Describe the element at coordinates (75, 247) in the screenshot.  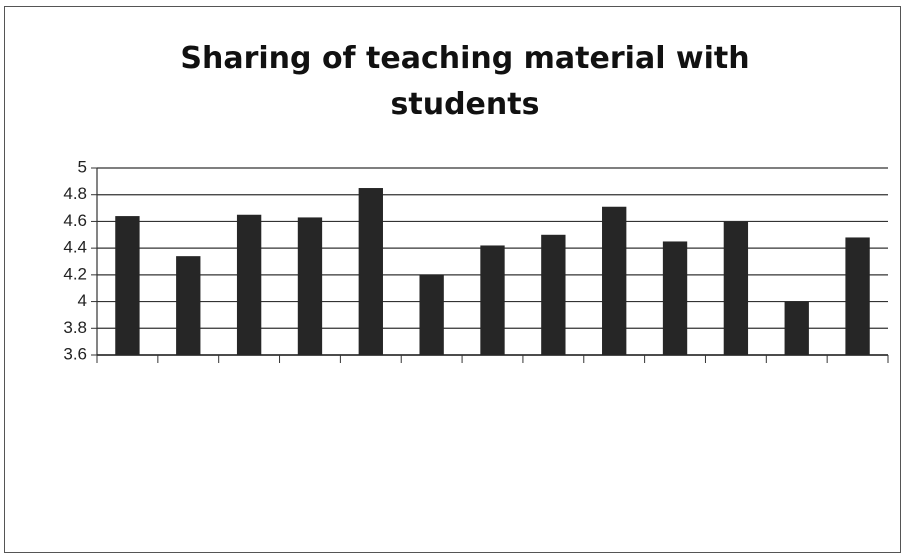
I see `y-tick-label: 4.4` at that location.